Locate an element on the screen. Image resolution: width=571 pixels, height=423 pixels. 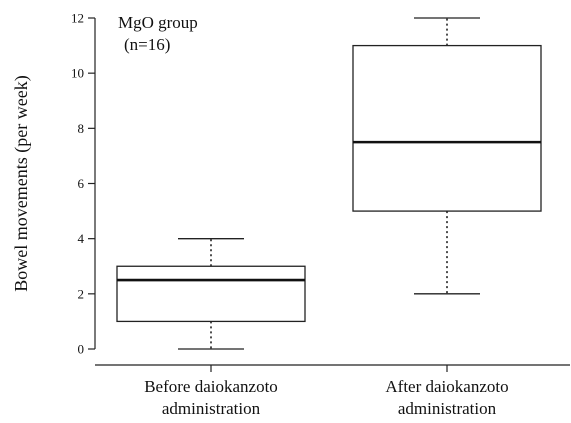
group-annotation-label: MgO group is located at coordinates (158, 22).